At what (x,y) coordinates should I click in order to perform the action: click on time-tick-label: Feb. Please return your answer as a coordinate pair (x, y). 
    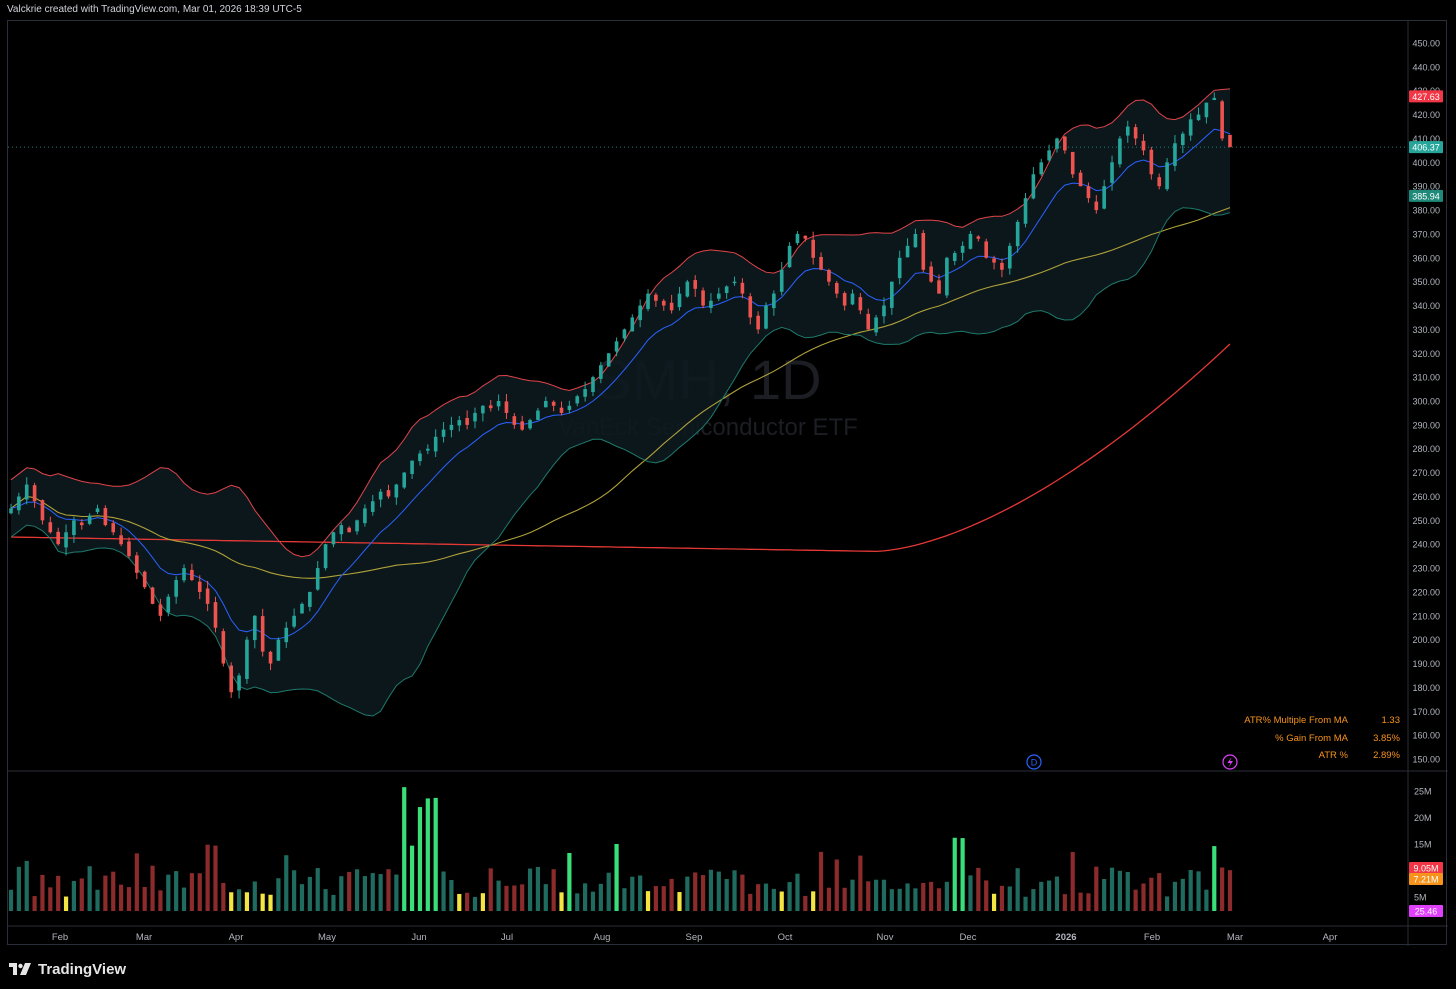
    Looking at the image, I should click on (60, 937).